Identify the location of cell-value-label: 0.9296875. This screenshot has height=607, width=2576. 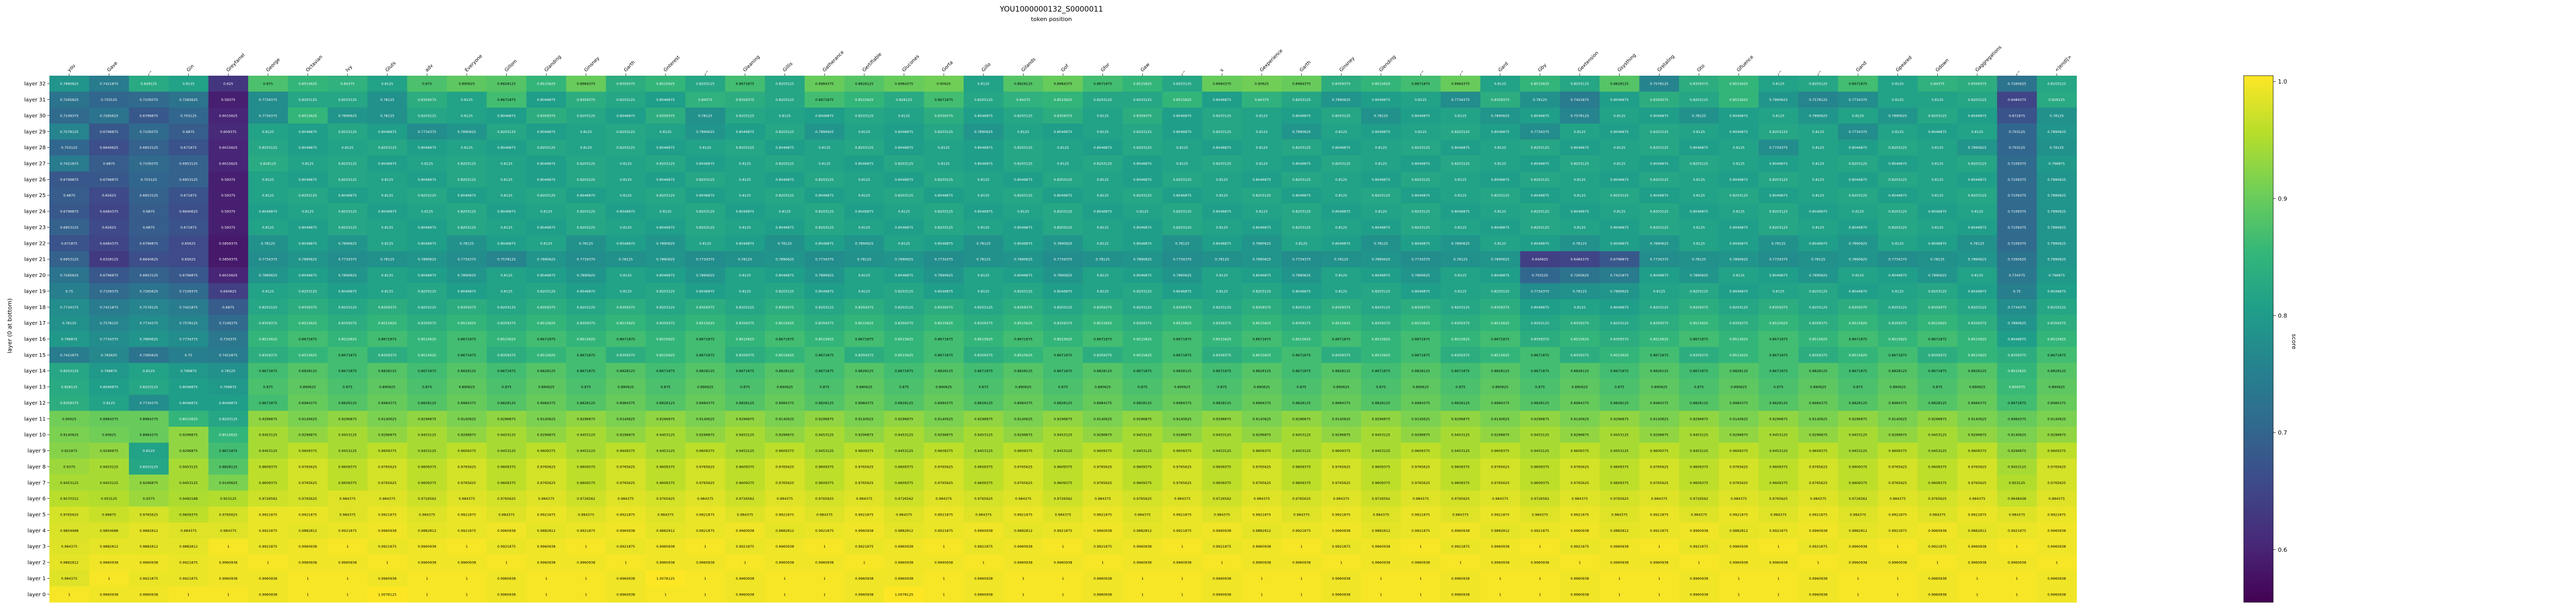
(944, 435).